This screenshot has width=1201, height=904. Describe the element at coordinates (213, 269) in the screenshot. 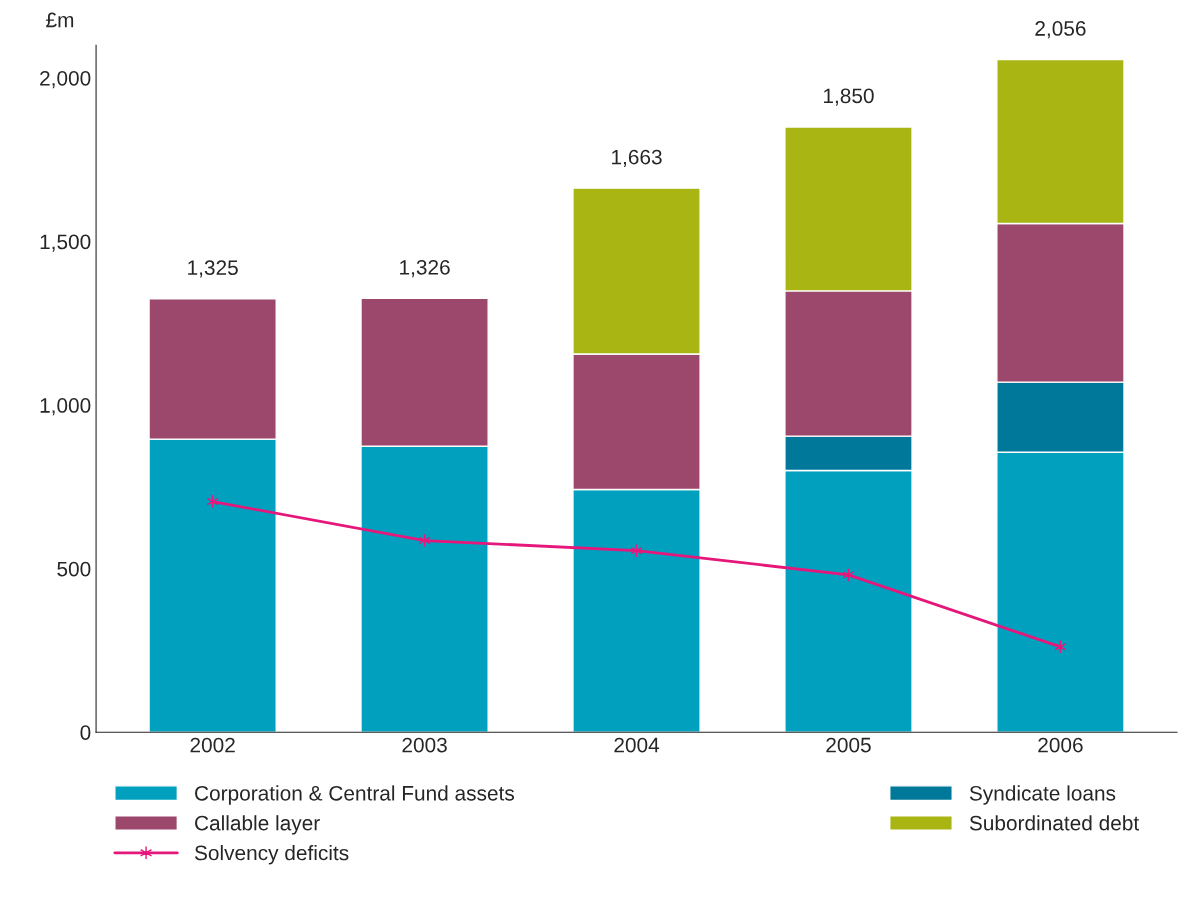

I see `total-label: 1,325` at that location.